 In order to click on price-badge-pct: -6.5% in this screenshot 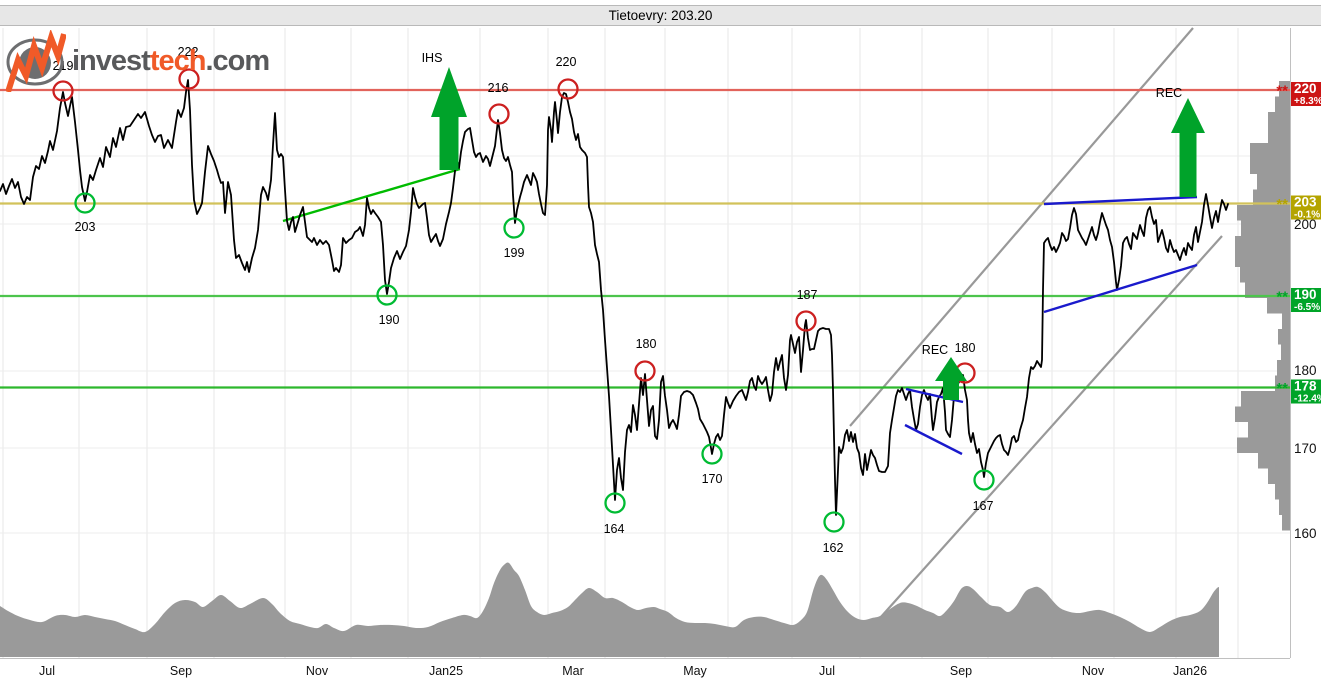, I will do `click(1307, 307)`.